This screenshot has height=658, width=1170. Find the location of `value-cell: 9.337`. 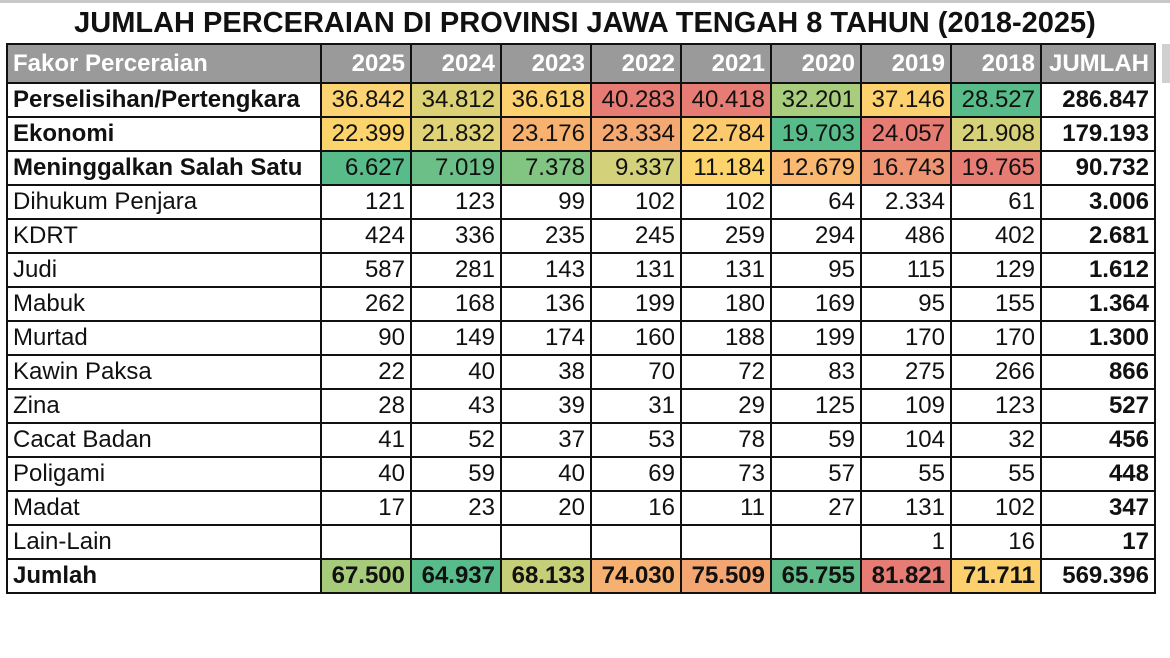

value-cell: 9.337 is located at coordinates (636, 168).